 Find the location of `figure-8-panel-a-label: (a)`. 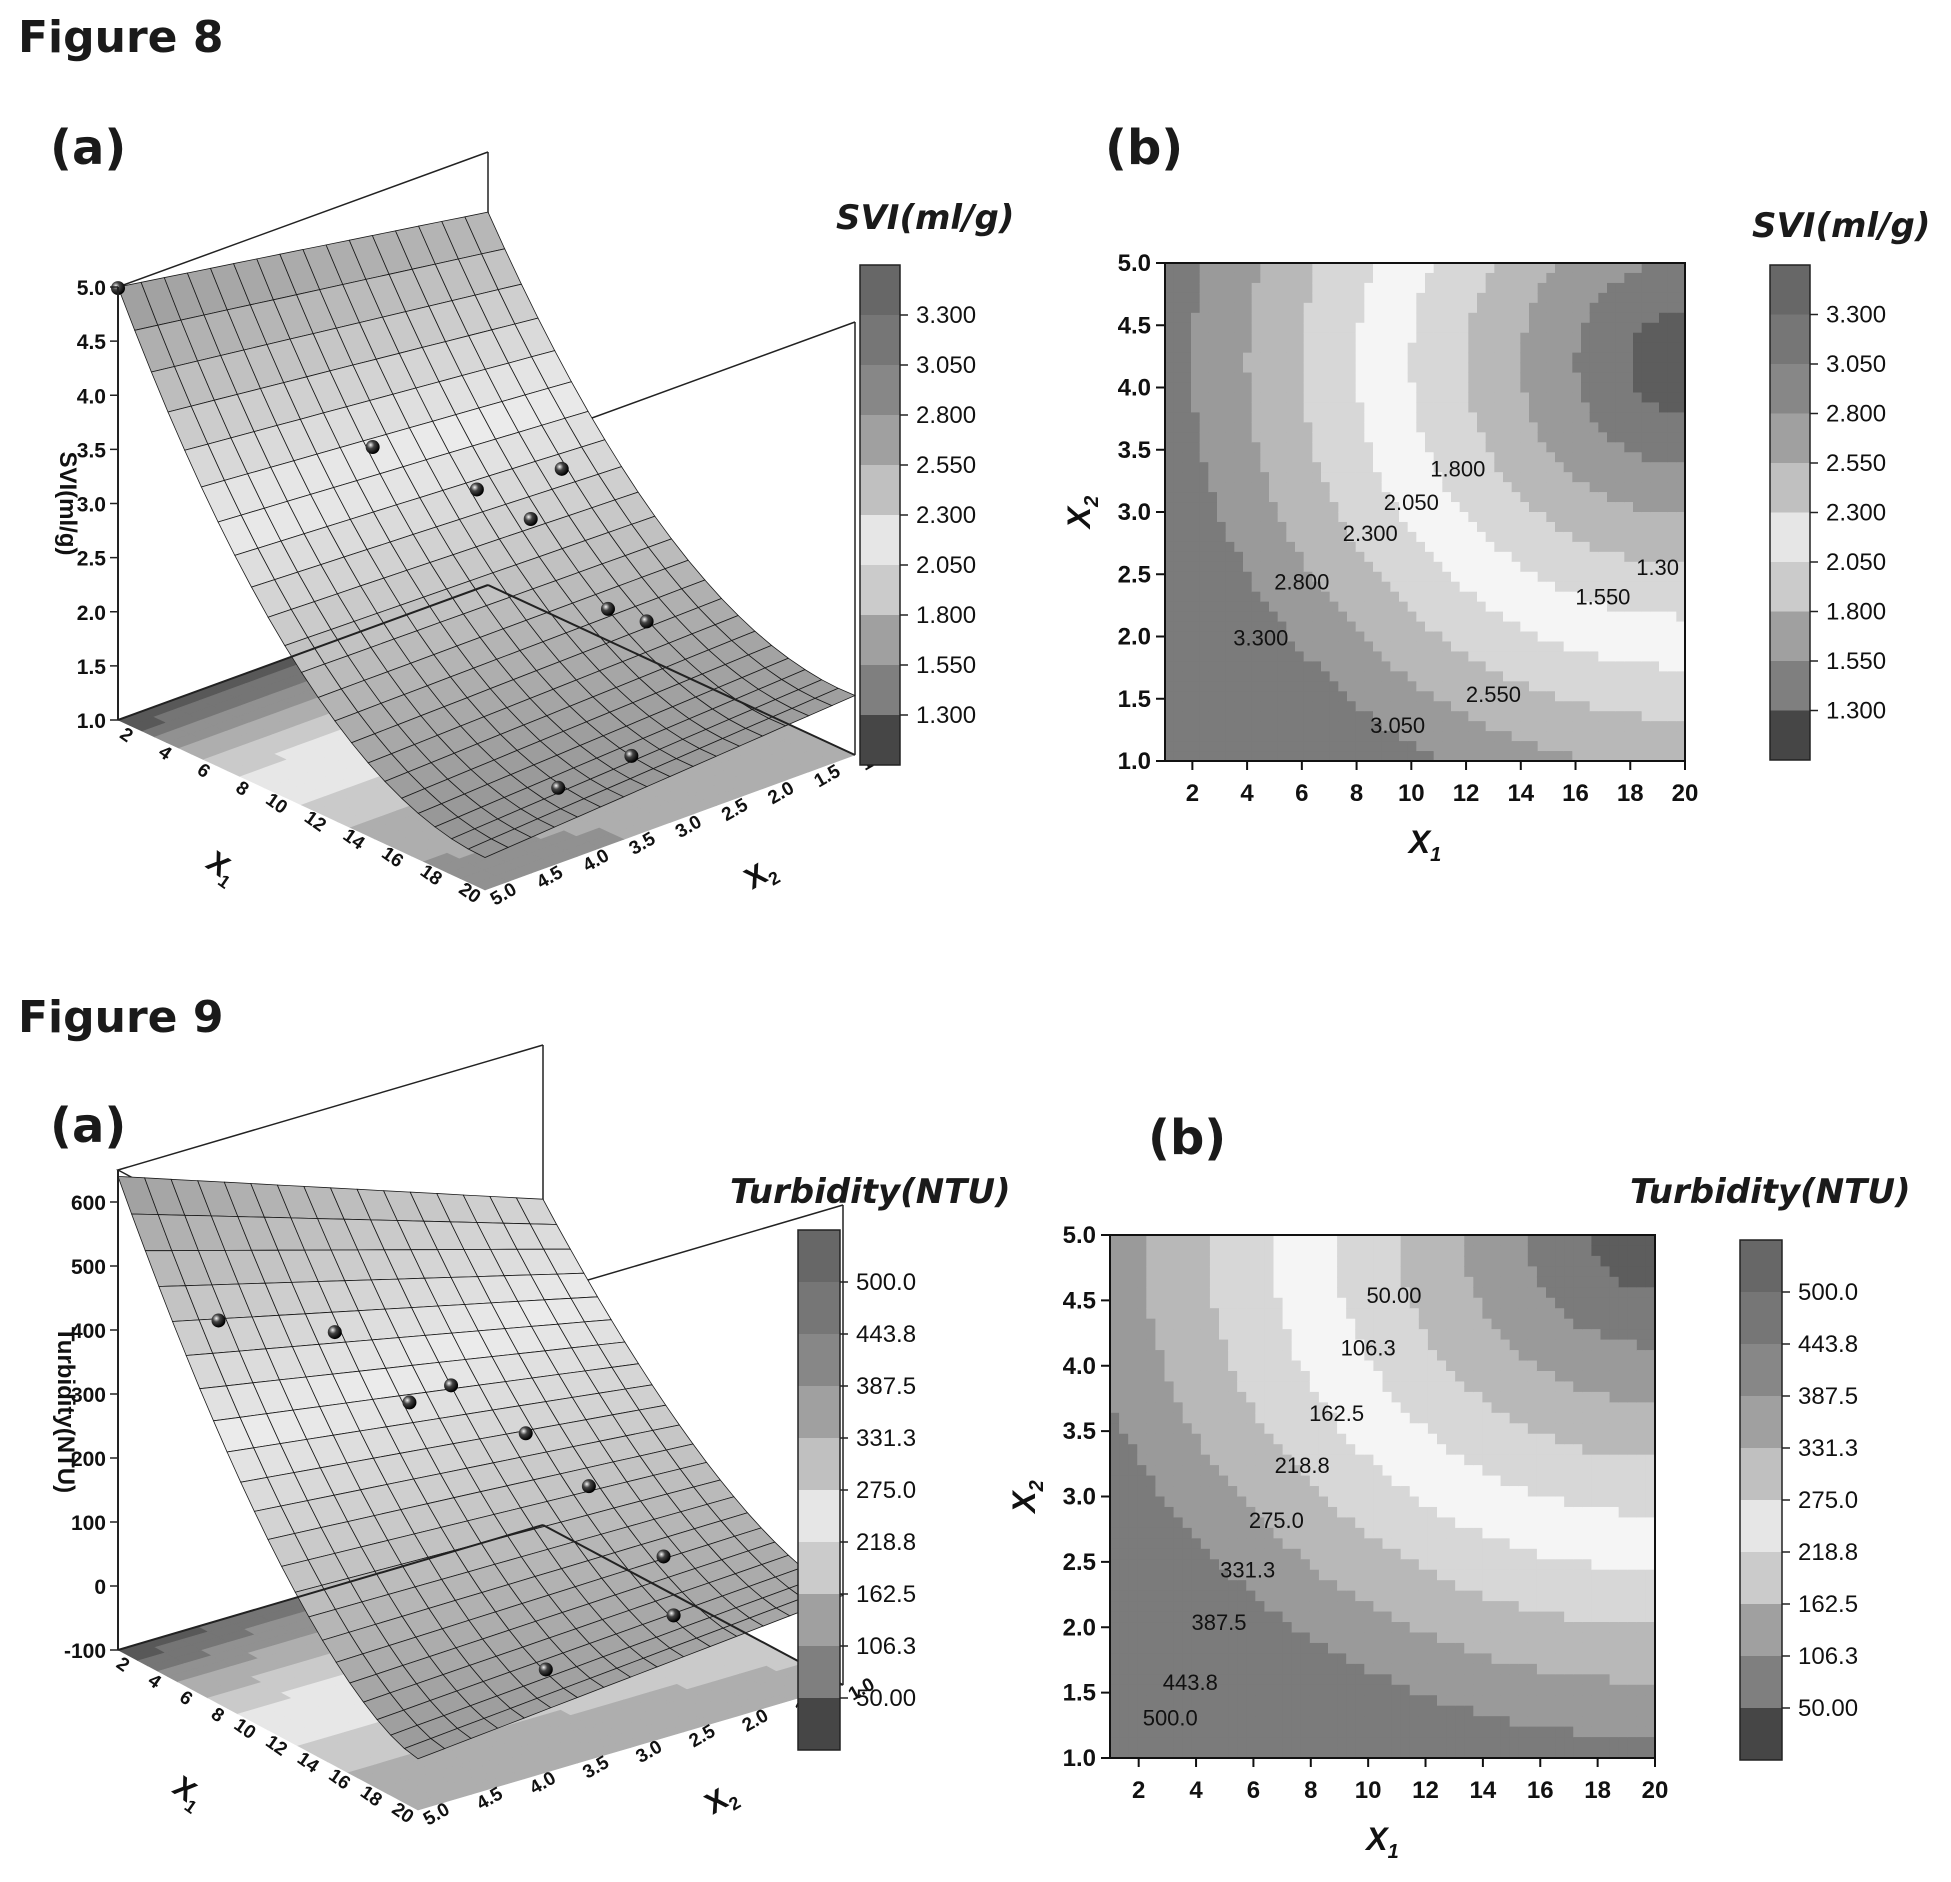

figure-8-panel-a-label: (a) is located at coordinates (88, 148).